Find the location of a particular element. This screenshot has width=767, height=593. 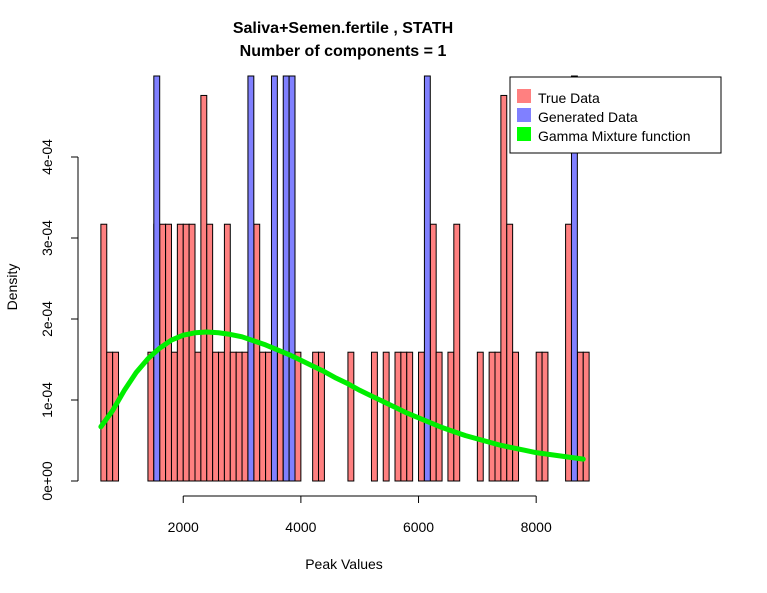

legend-swatch-true-data is located at coordinates (524, 96).